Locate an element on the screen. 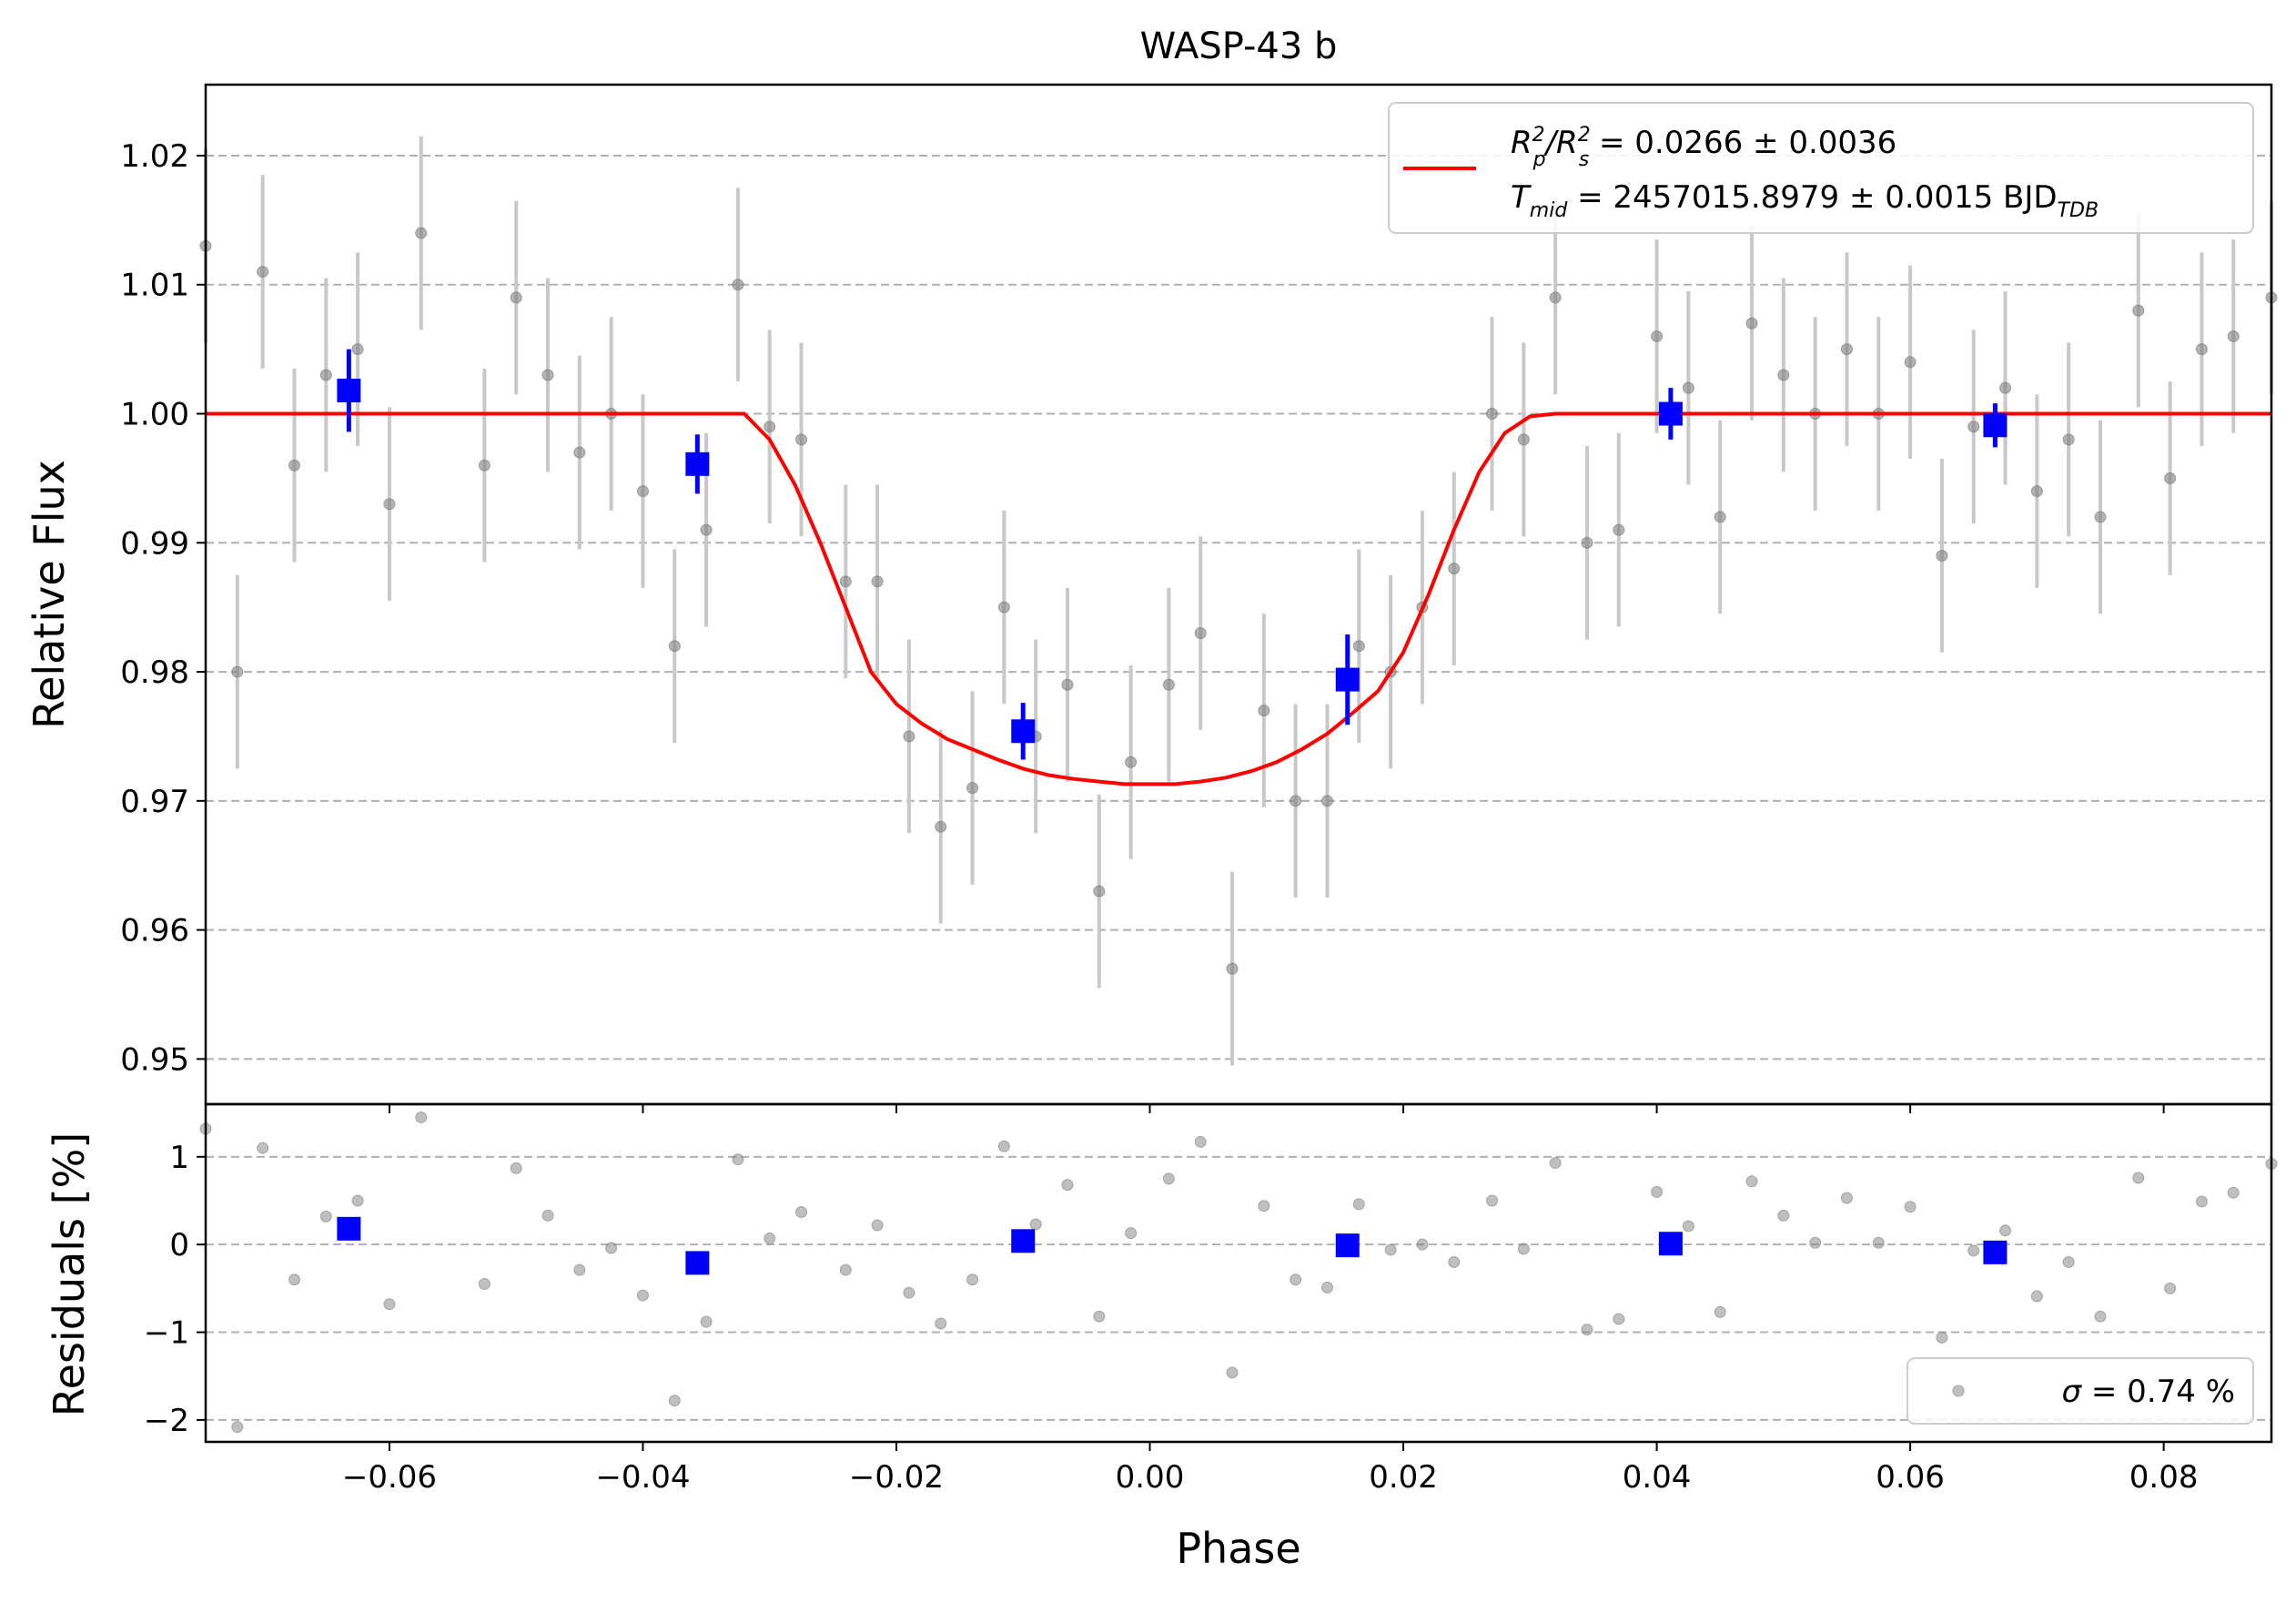  flux-y-ticks: 0.95 0.96 0.97 0.98 0.99 1.00 1.01 1.02 is located at coordinates (163, 608).